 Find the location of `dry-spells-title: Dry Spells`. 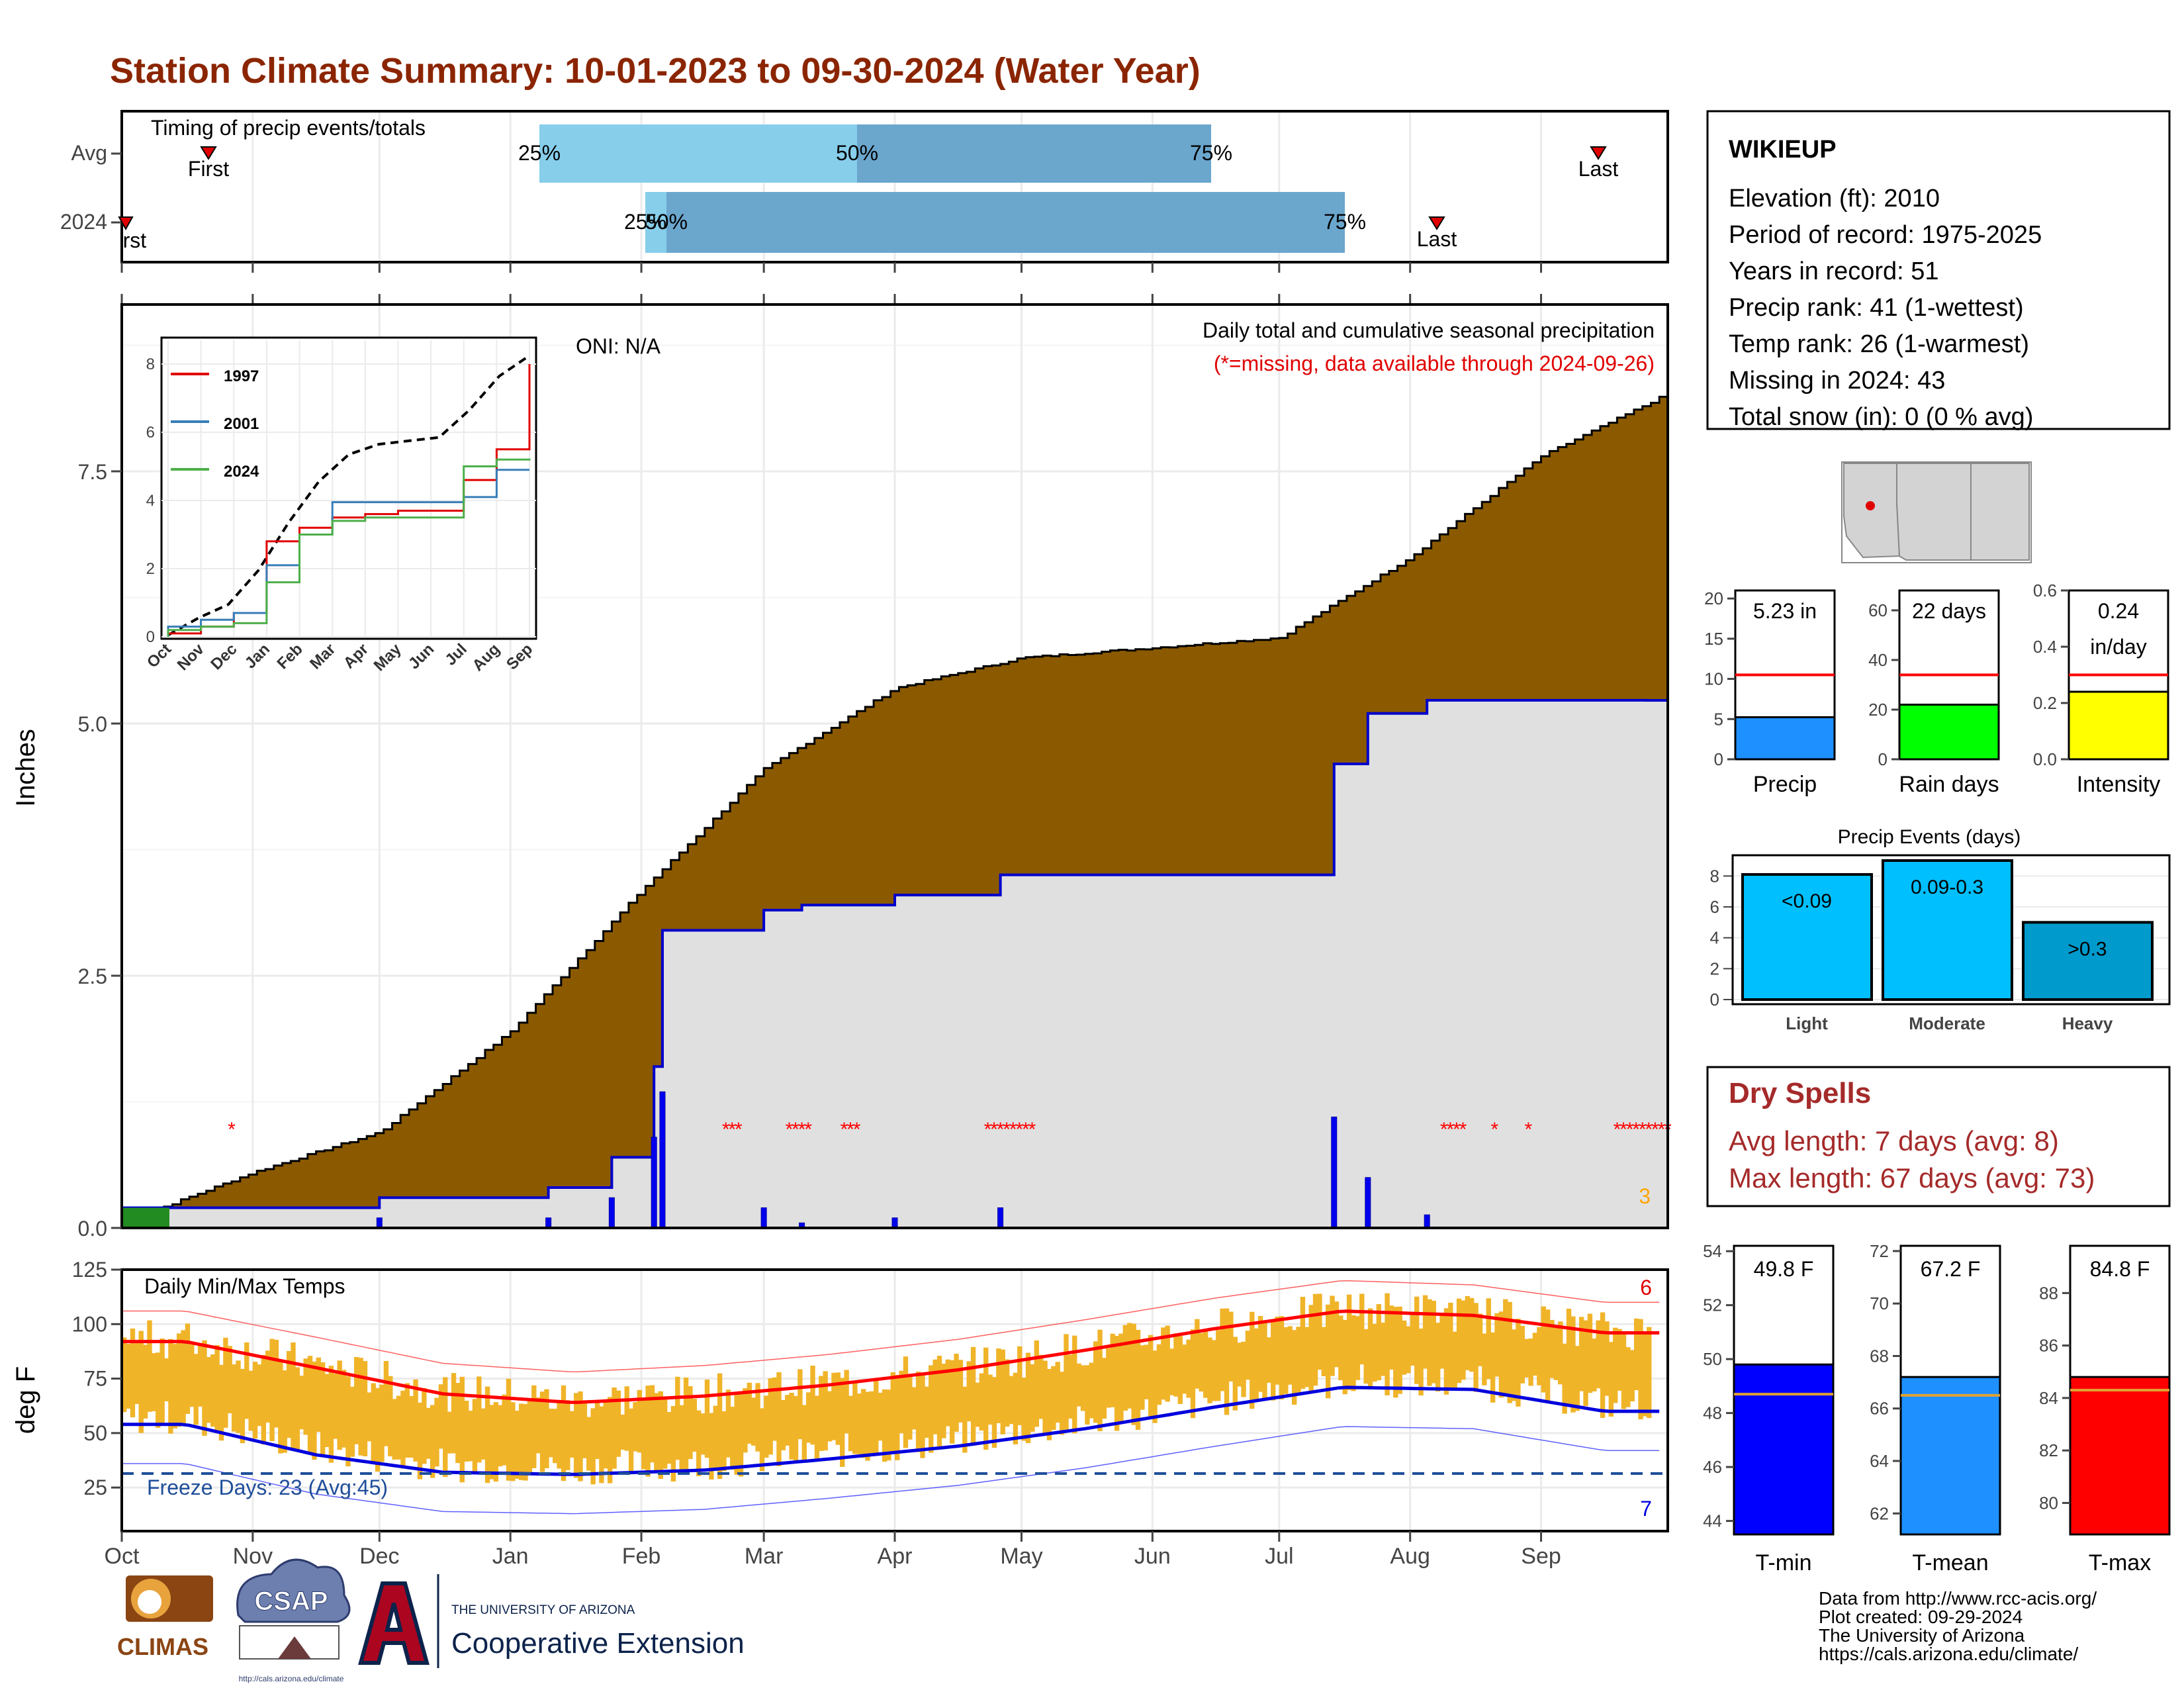

dry-spells-title: Dry Spells is located at coordinates (1800, 1093).